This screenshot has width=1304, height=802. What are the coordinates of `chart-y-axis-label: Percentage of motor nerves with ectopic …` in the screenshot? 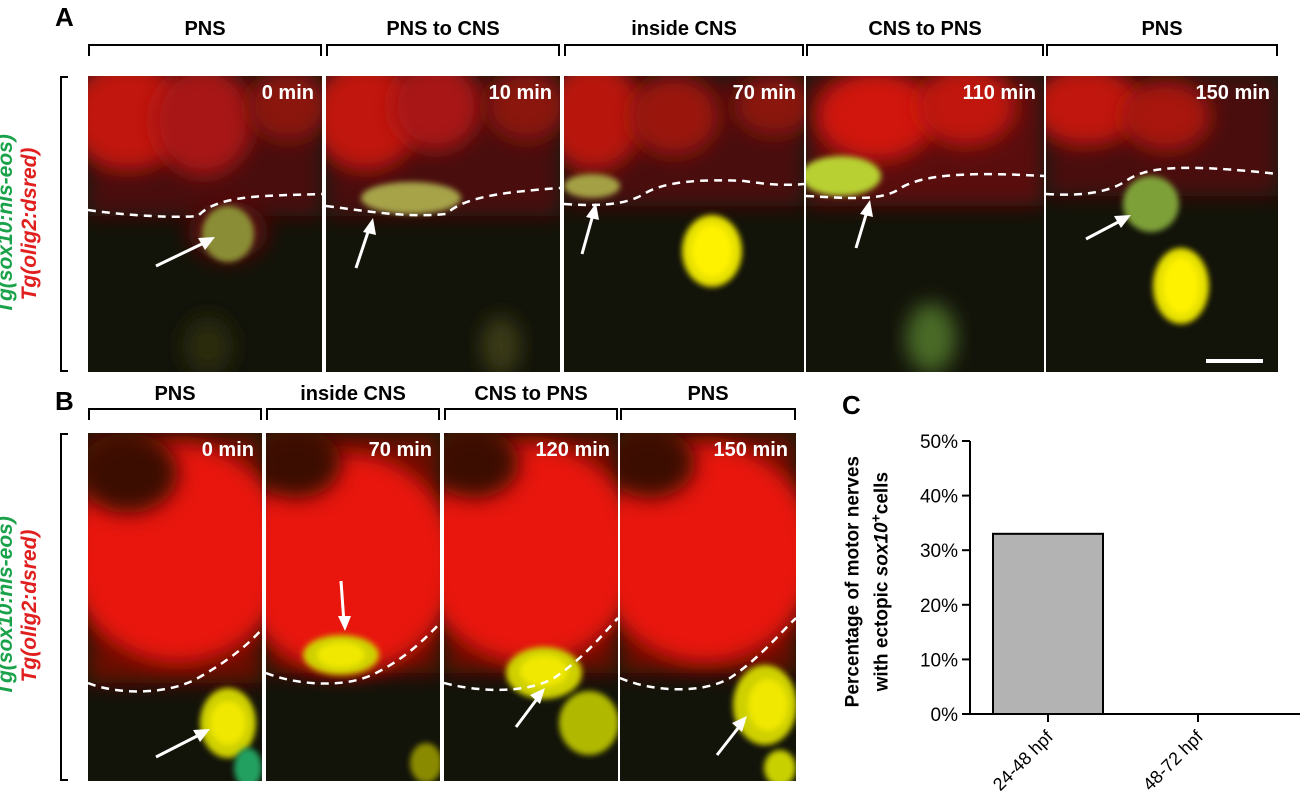 It's located at (867, 582).